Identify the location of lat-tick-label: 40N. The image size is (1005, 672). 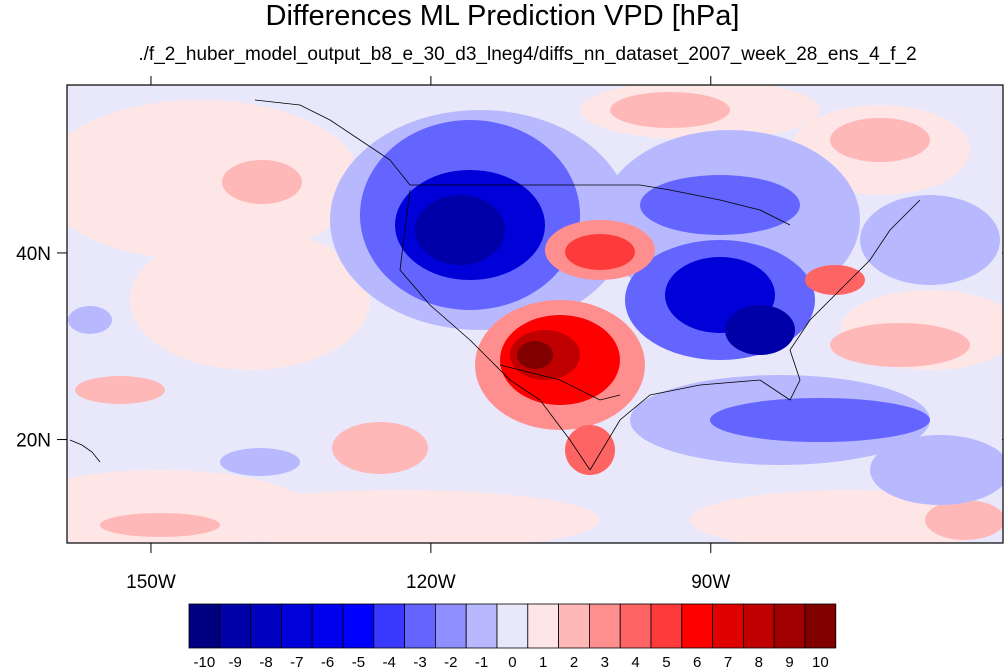
(33, 254).